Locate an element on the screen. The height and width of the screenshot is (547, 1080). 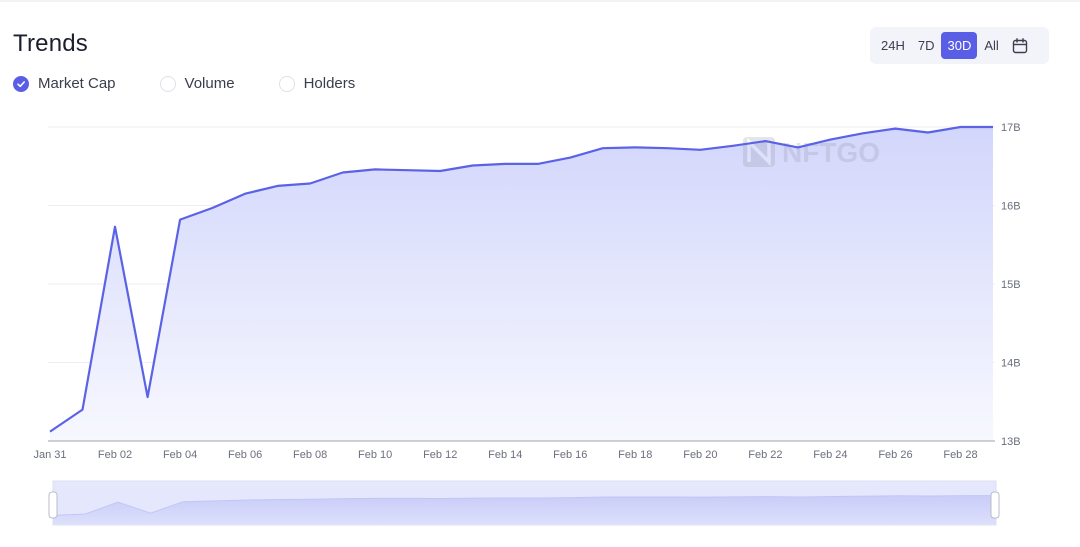
series-legend: Market Cap Volume Holders is located at coordinates (206, 83).